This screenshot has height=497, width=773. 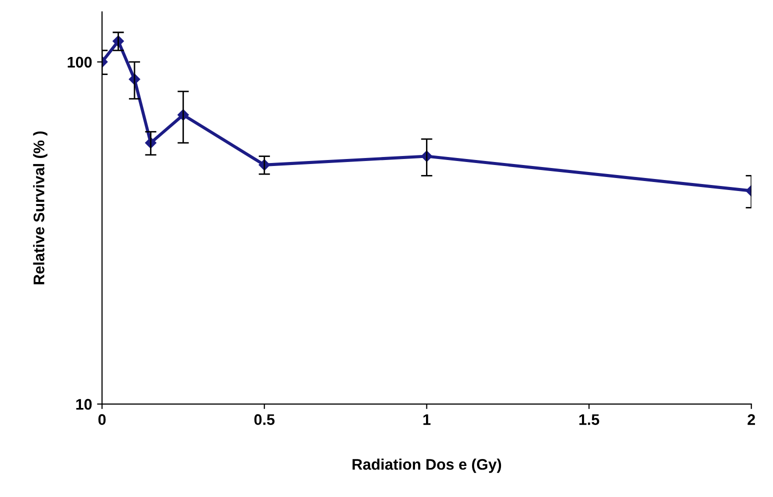 I want to click on y-tick-label: 10, so click(x=84, y=404).